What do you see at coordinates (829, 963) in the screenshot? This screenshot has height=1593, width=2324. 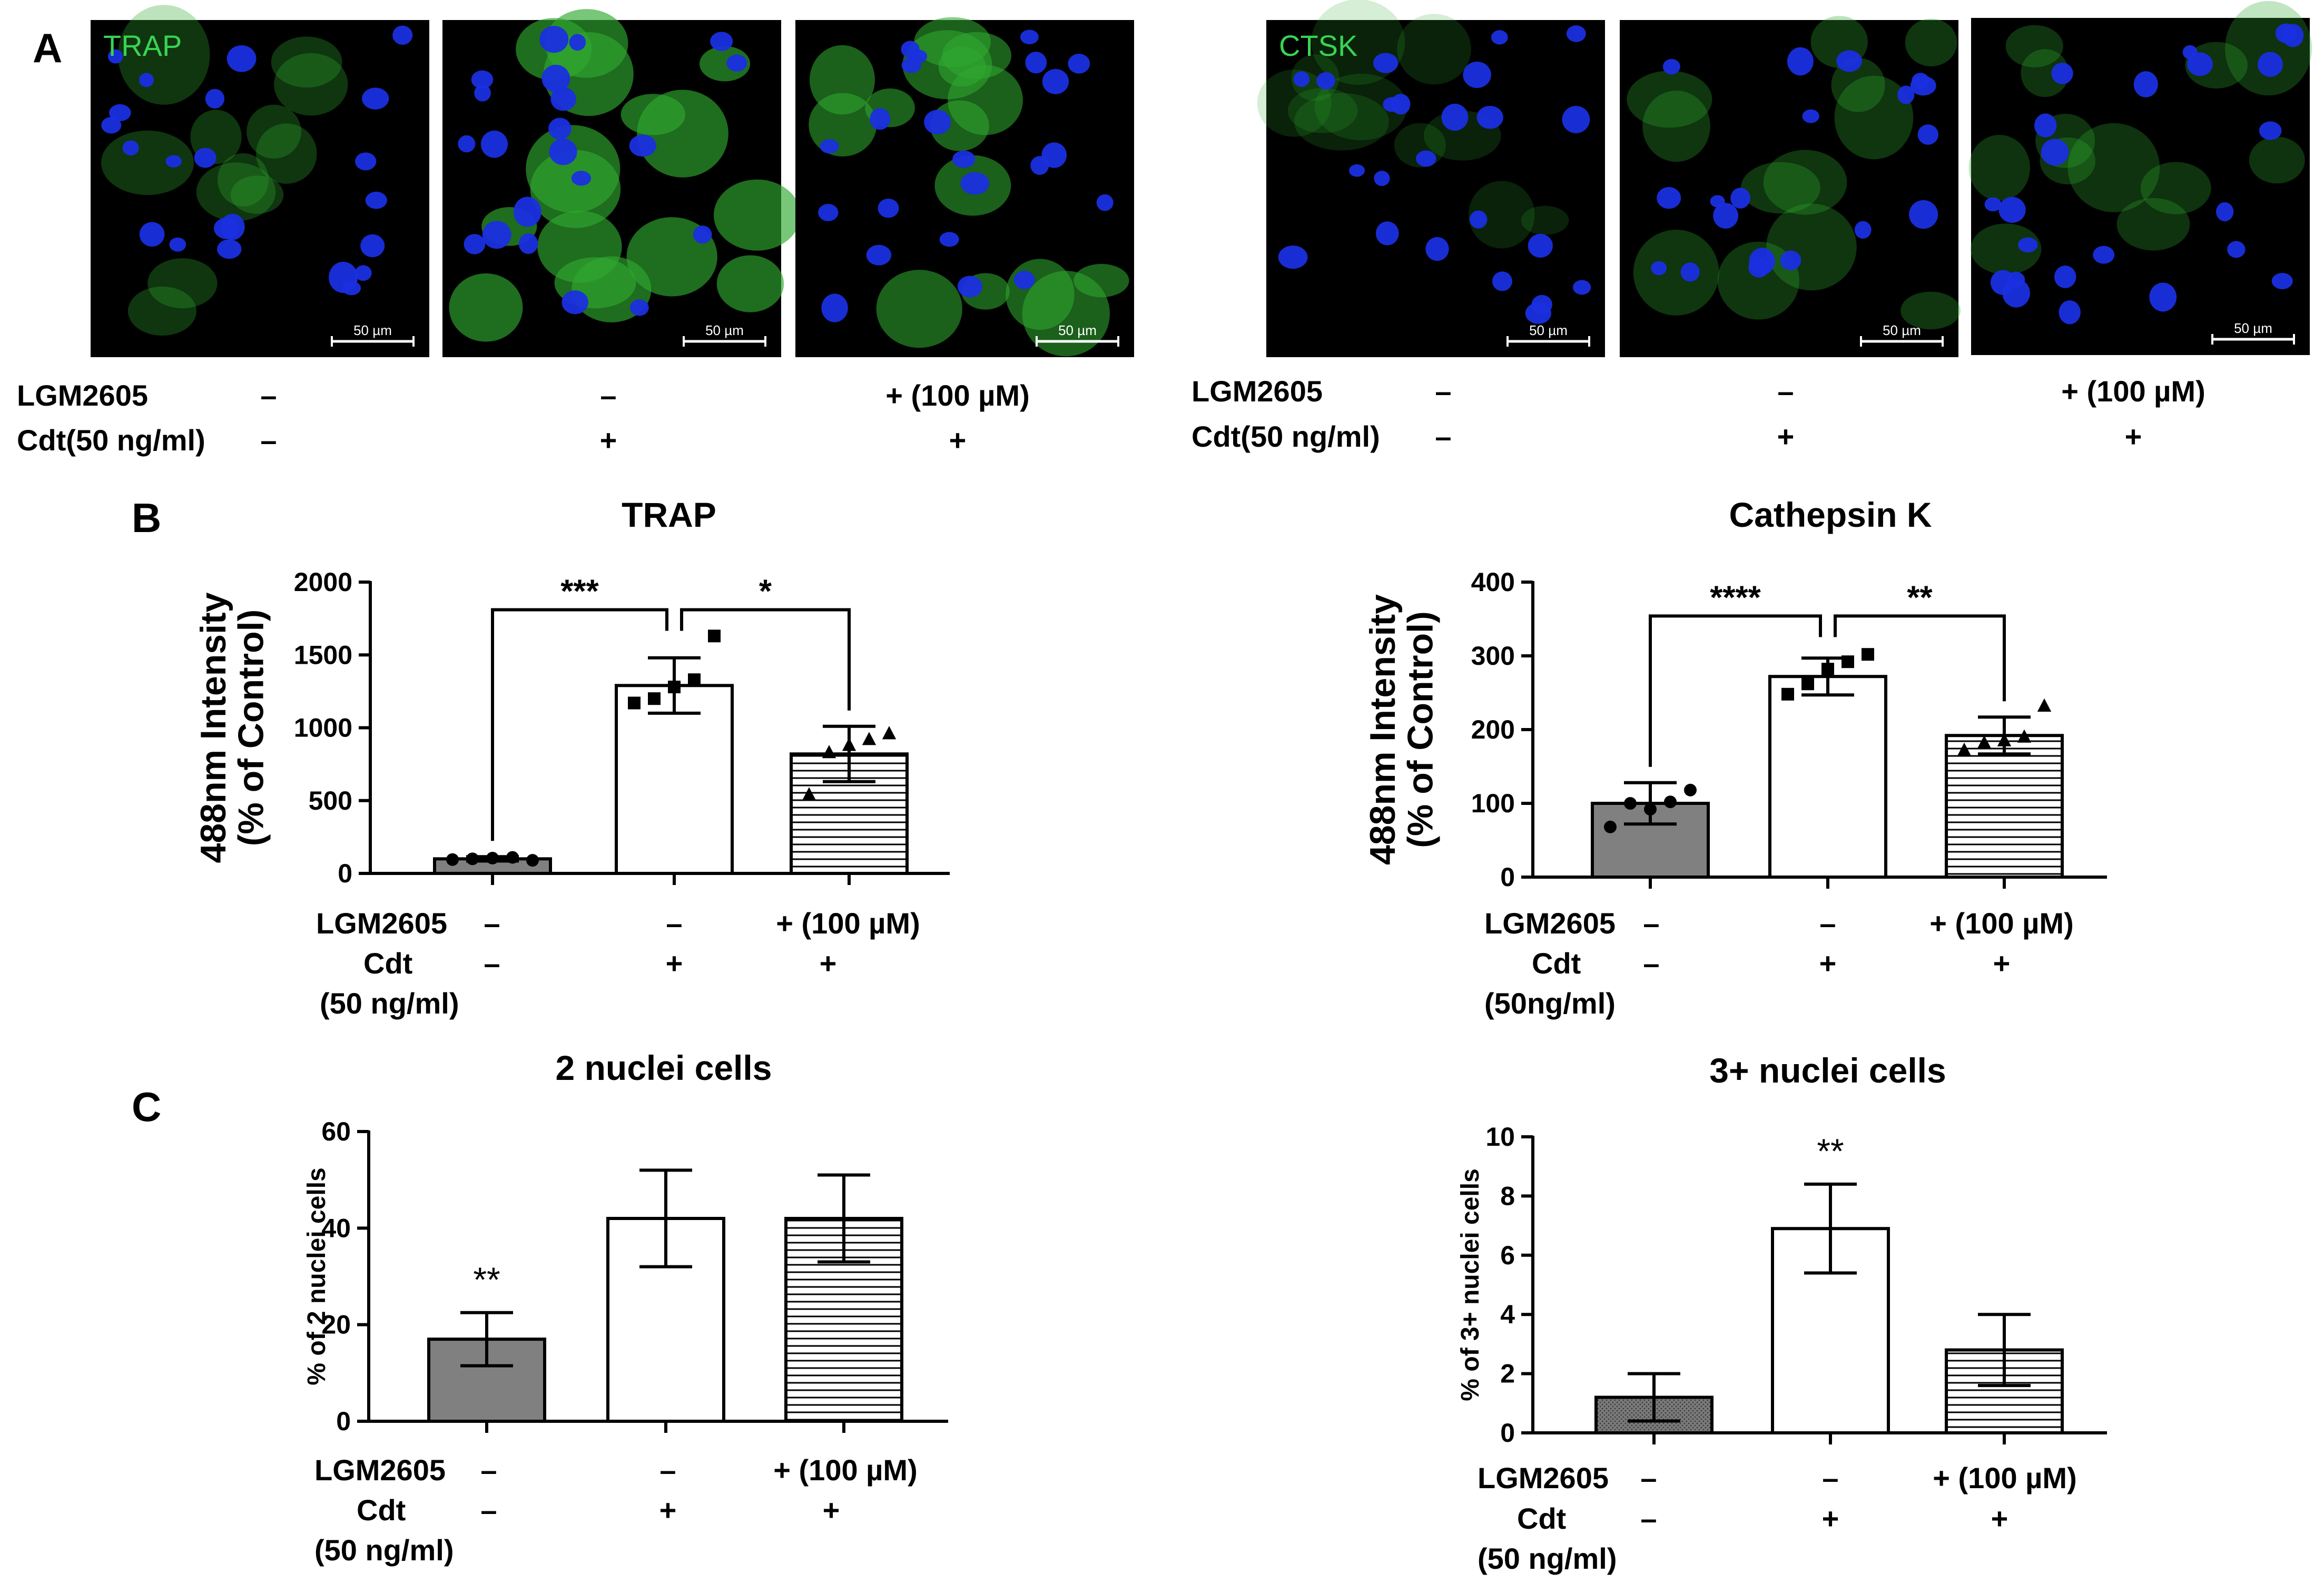 I see `trap-chart-cdt-3: +` at bounding box center [829, 963].